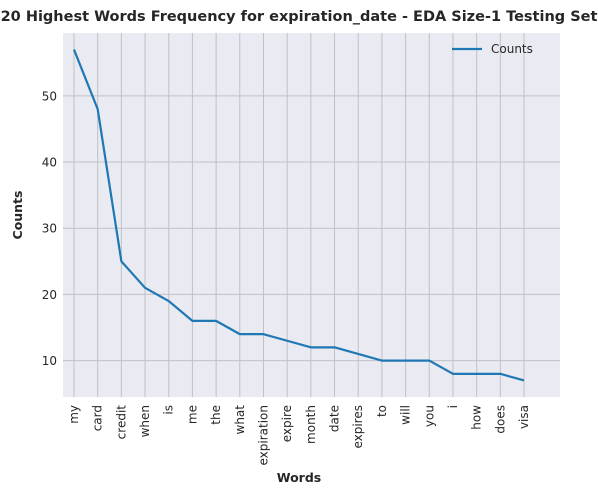 This screenshot has width=598, height=498. Describe the element at coordinates (299, 477) in the screenshot. I see `x-axis-label: Words` at that location.